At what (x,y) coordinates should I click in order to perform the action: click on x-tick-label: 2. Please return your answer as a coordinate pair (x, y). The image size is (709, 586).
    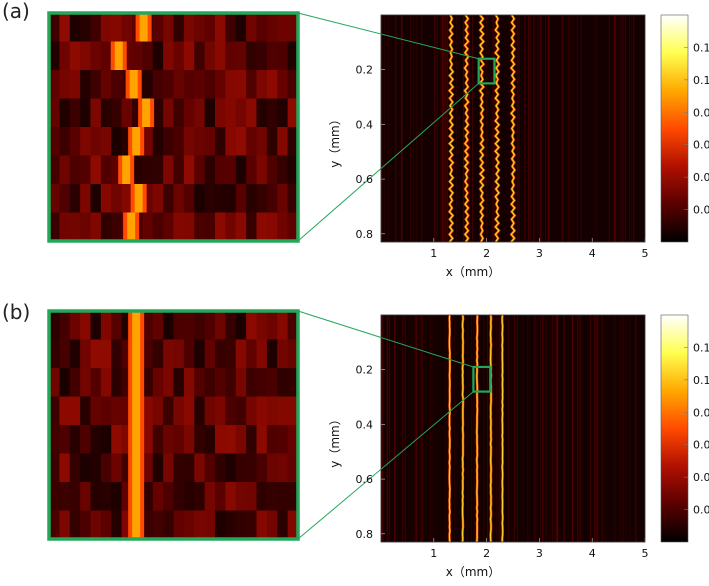
    Looking at the image, I should click on (486, 253).